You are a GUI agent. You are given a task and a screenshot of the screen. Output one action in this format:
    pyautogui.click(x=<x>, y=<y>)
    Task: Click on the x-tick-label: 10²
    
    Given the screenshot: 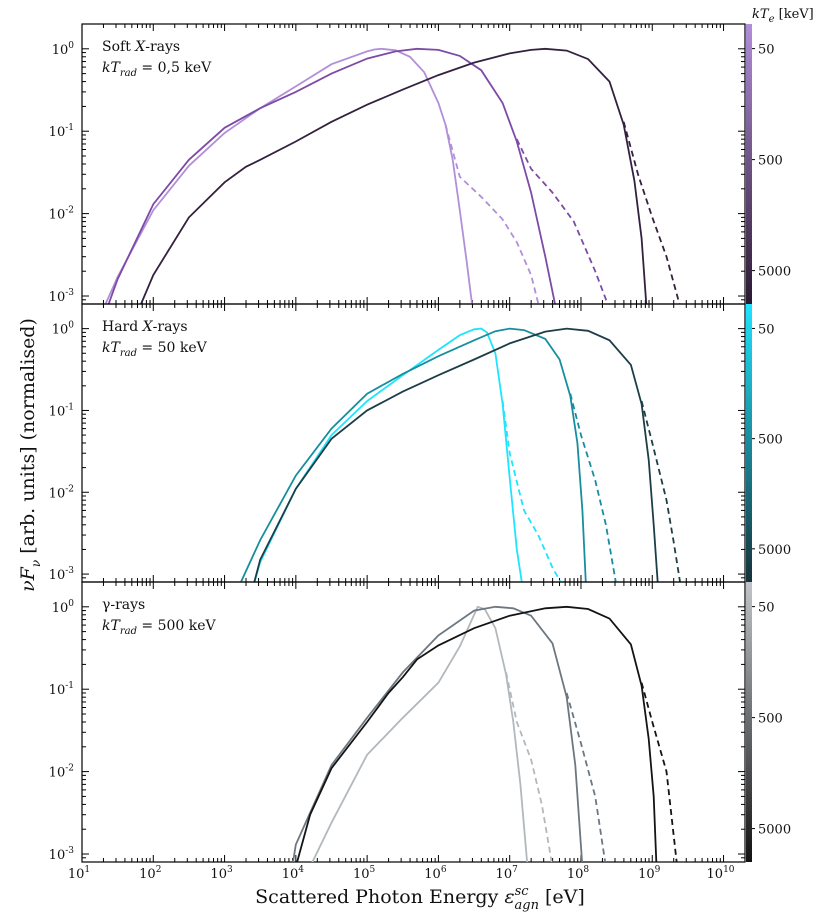 What is the action you would take?
    pyautogui.click(x=150, y=873)
    